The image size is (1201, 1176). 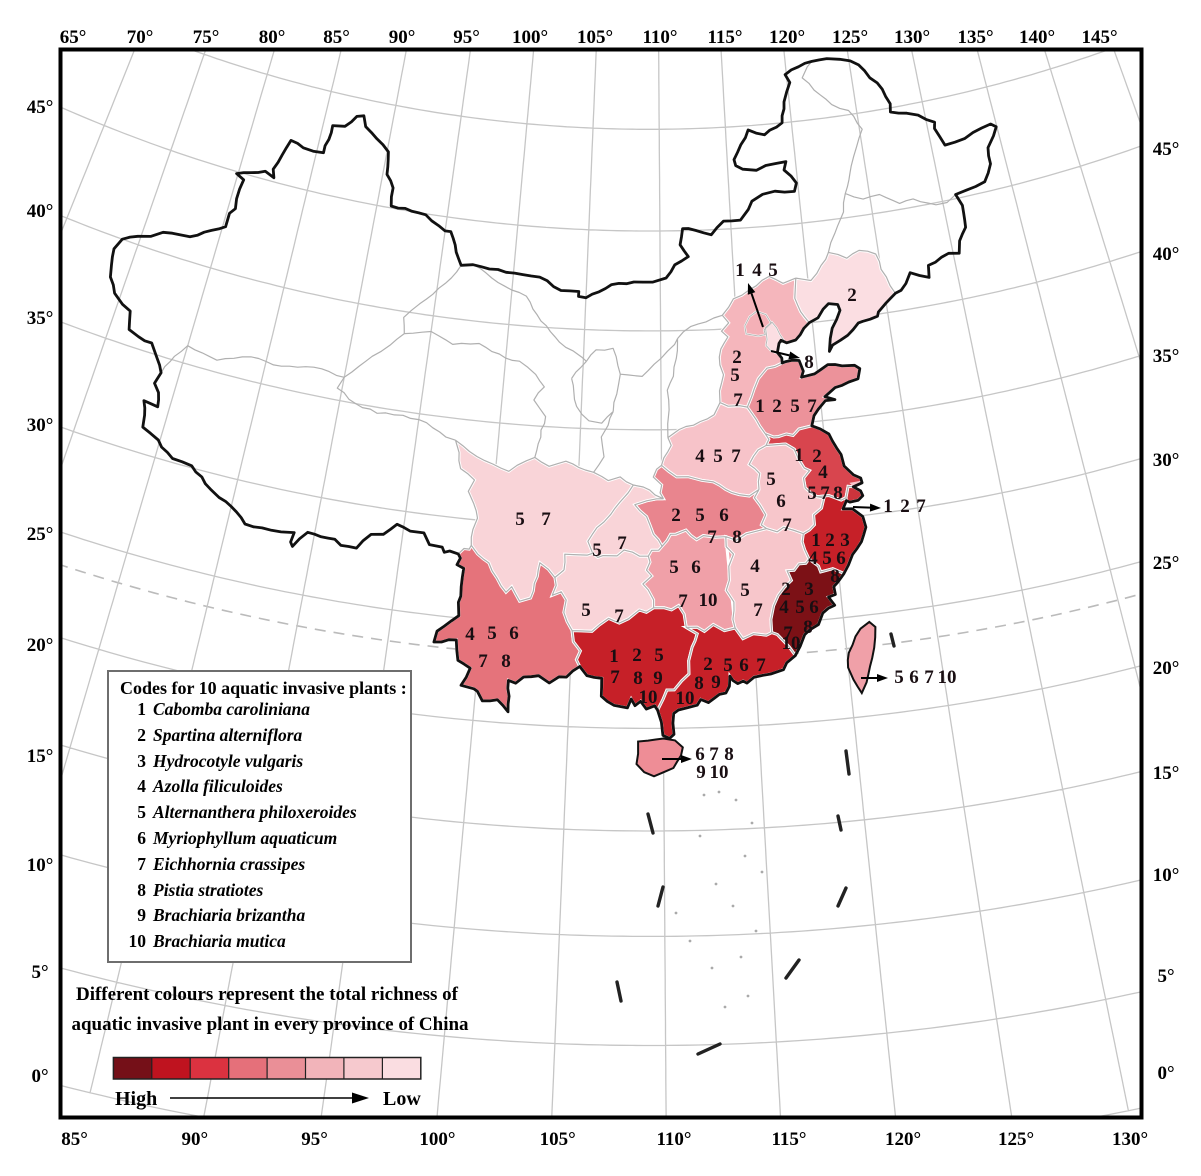 What do you see at coordinates (1099, 37) in the screenshot?
I see `svg-text: 145°` at bounding box center [1099, 37].